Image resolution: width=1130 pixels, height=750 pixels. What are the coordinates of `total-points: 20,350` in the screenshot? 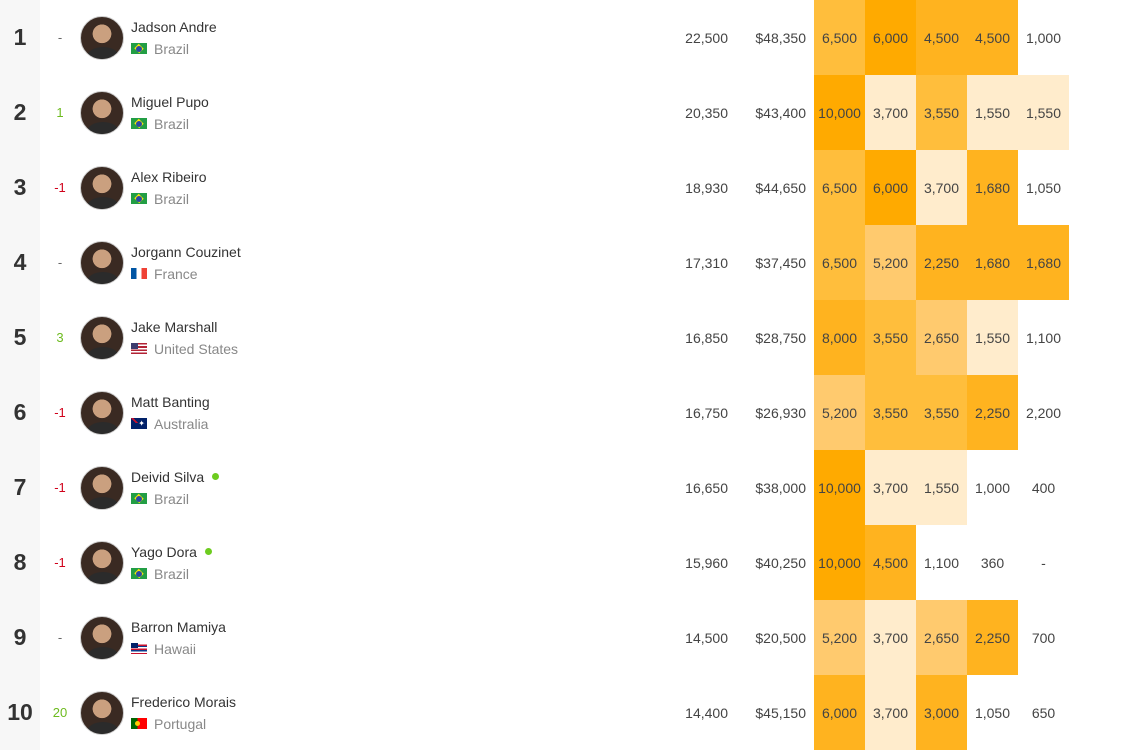 It's located at (706, 112).